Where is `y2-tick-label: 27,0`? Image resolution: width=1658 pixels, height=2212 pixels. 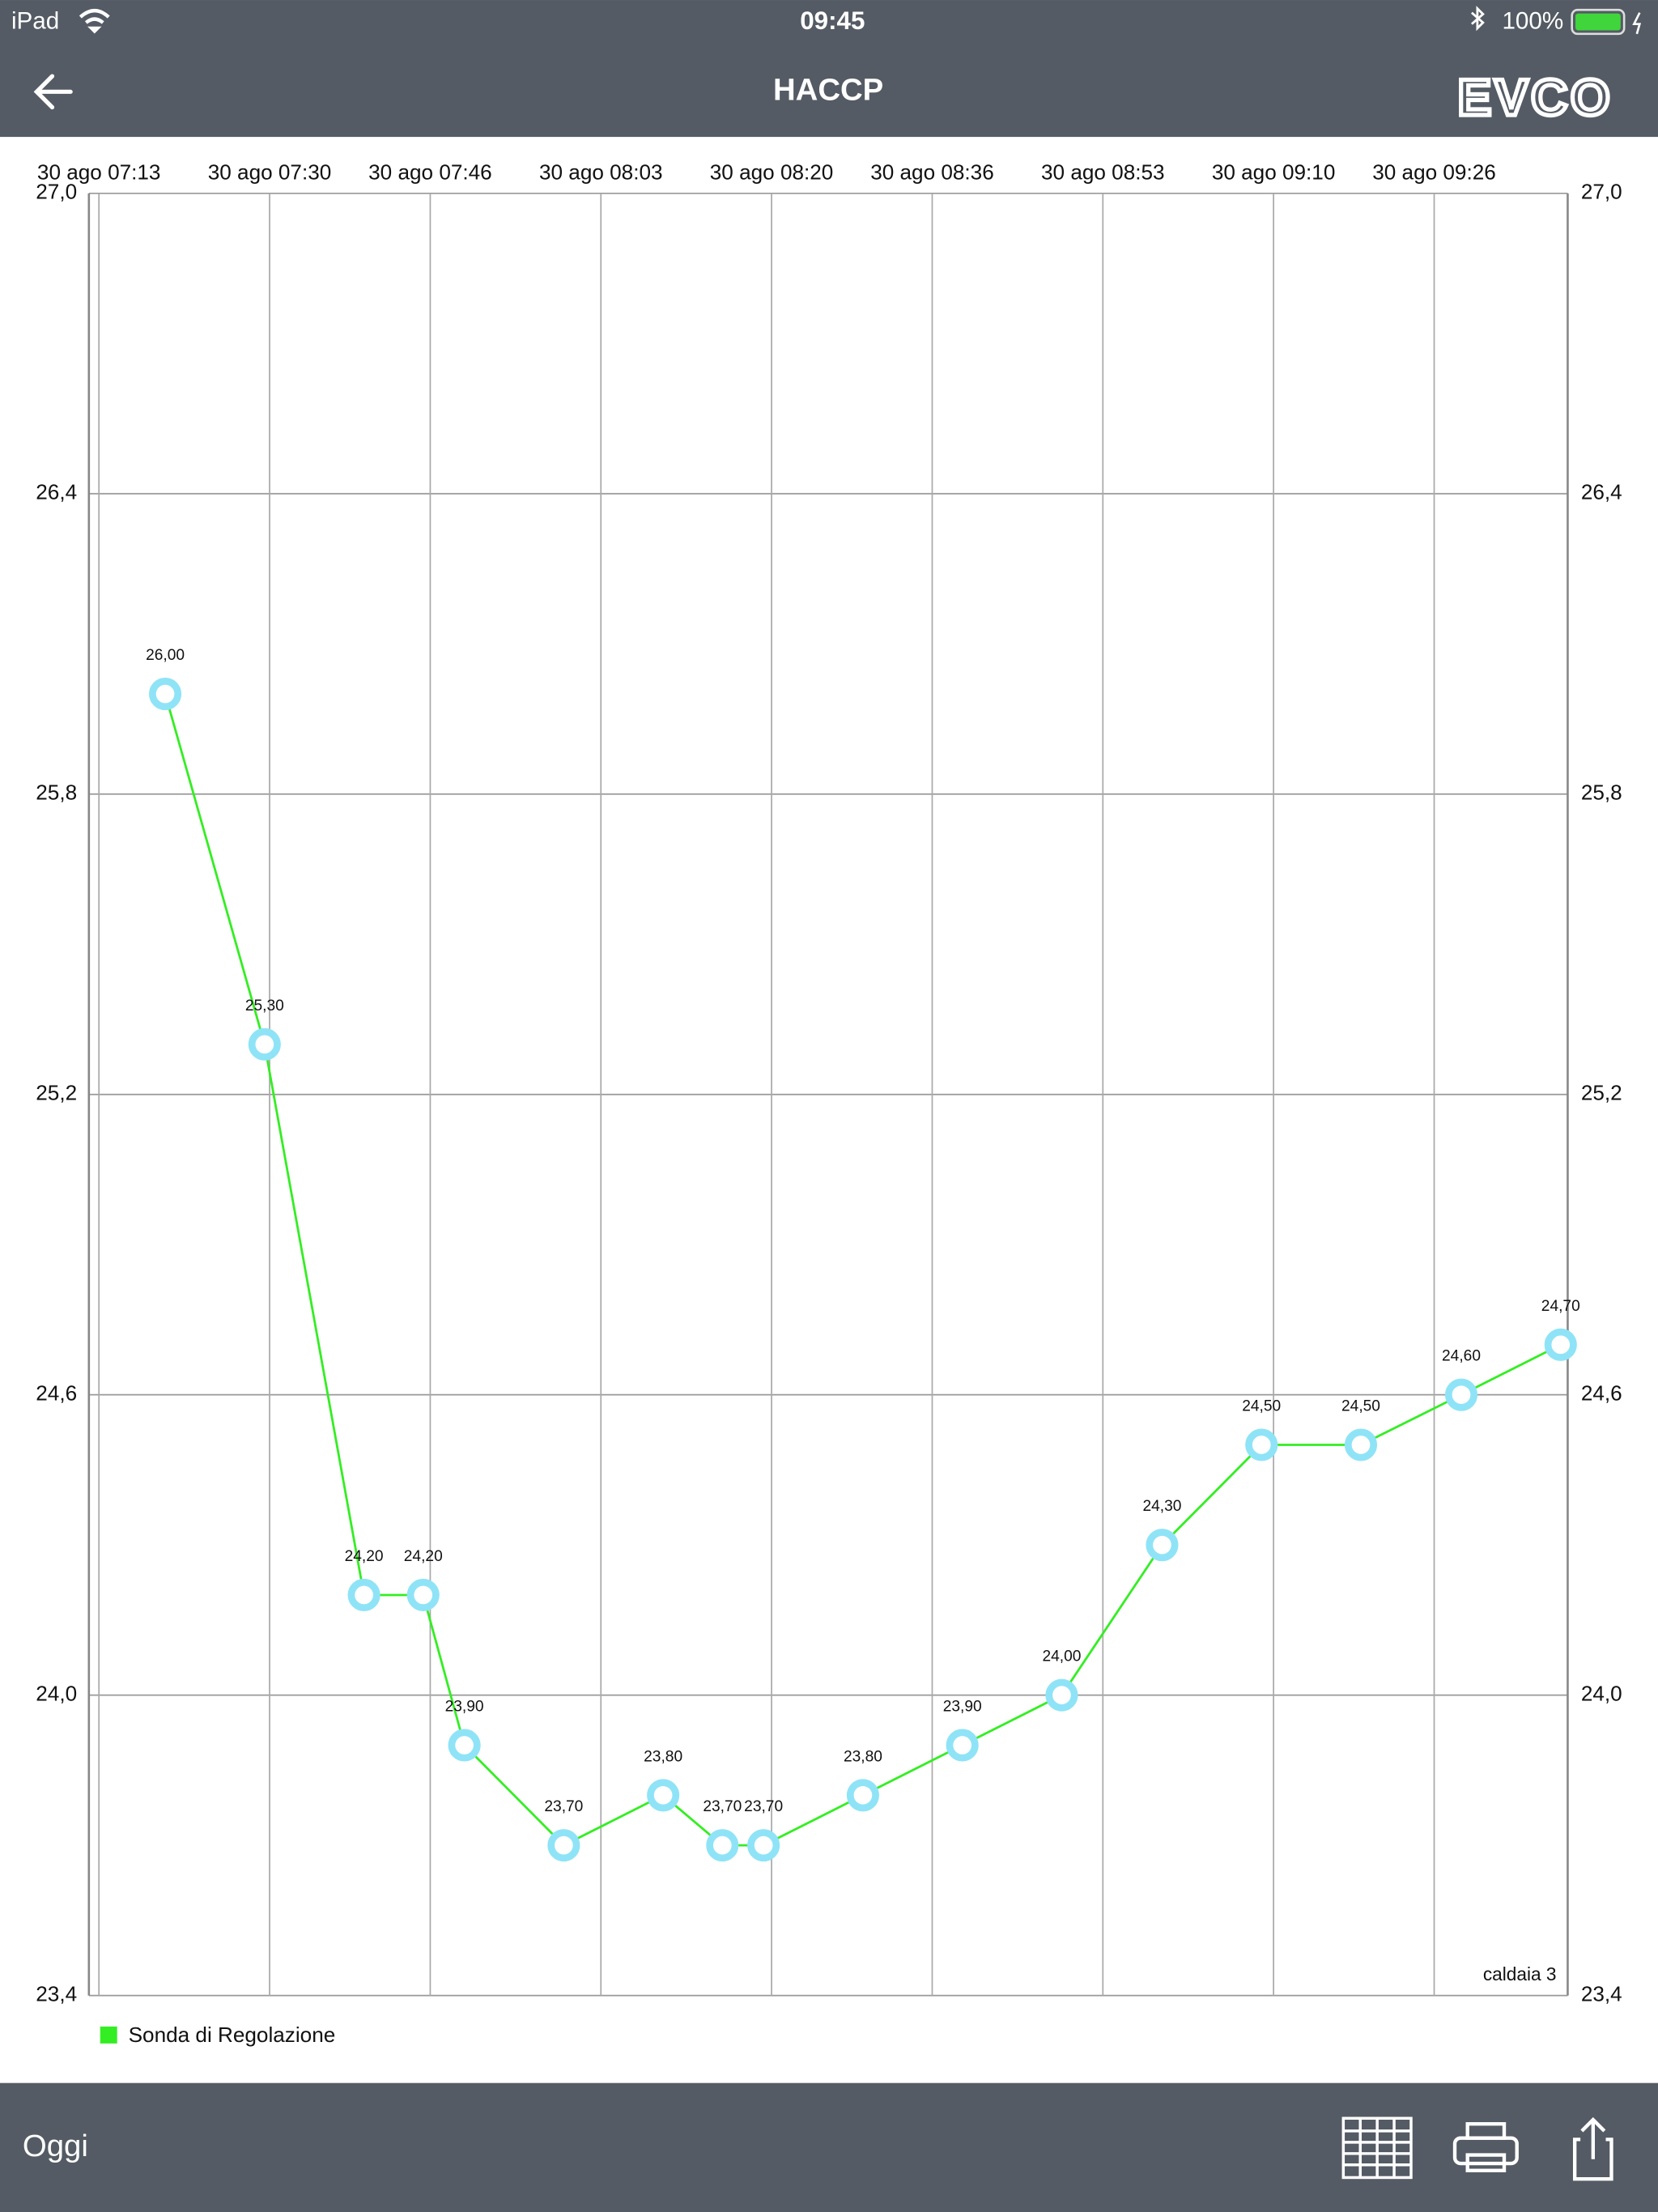
y2-tick-label: 27,0 is located at coordinates (1601, 192).